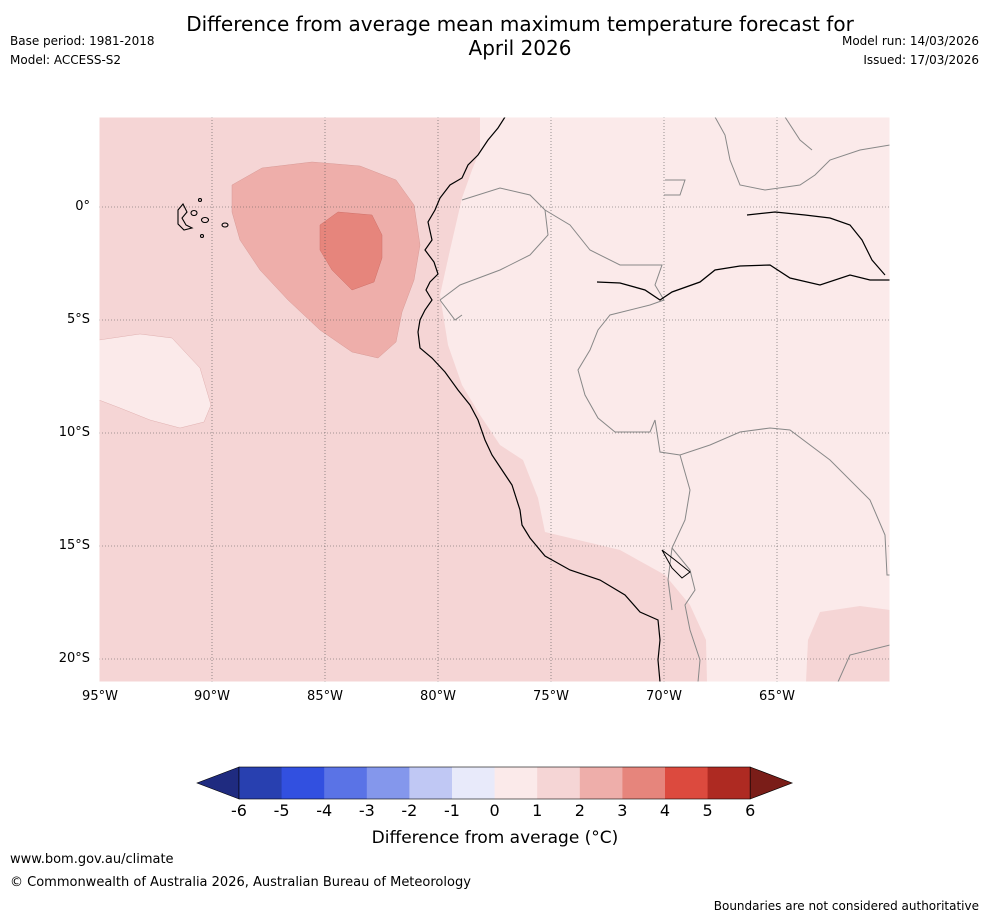 The image size is (988, 919). I want to click on lat-label-5s: 5°S, so click(78, 319).